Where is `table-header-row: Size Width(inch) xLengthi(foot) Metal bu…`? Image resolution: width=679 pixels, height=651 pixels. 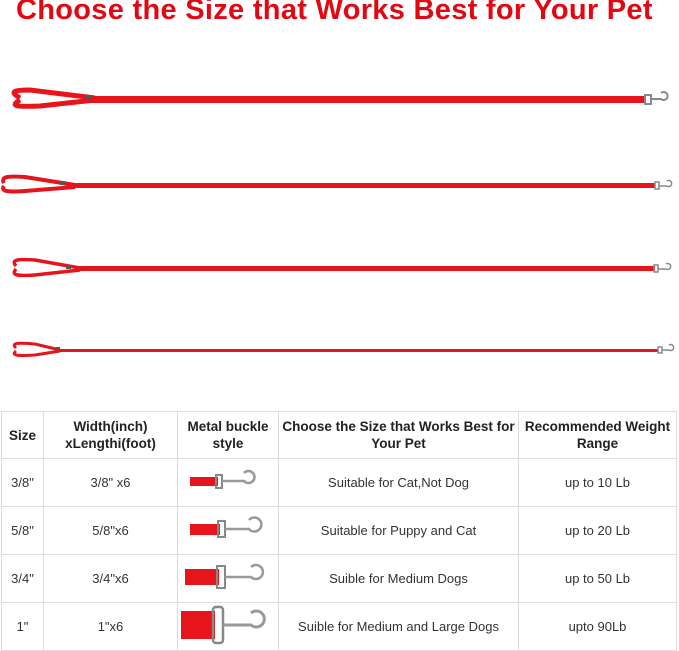
table-header-row: Size Width(inch) xLengthi(foot) Metal bu… is located at coordinates (339, 435).